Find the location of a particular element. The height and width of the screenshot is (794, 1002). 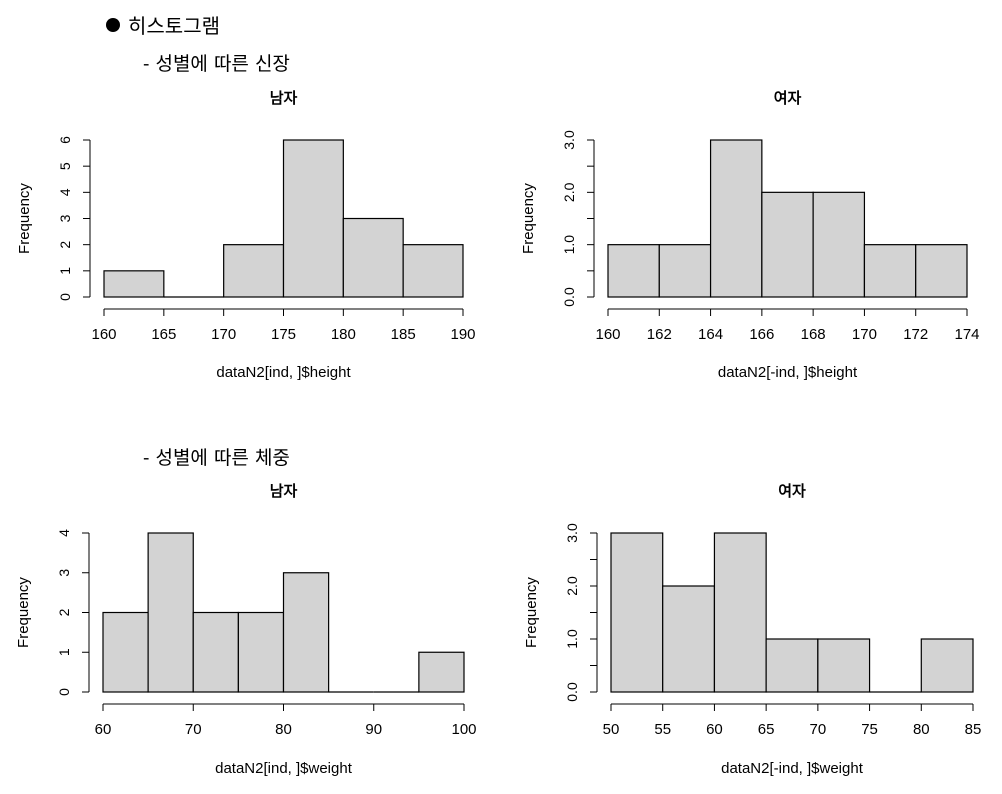

x-tick-label: 166 is located at coordinates (761, 334).